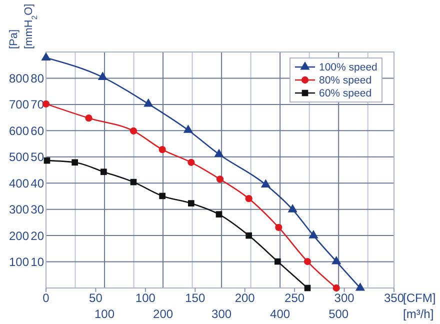  I want to click on x-axis-title: [CFM], so click(419, 298).